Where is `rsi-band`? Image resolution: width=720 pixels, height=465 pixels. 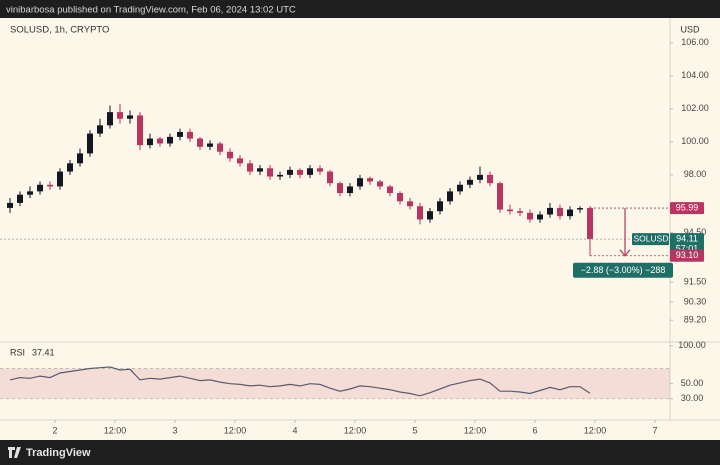
rsi-band is located at coordinates (335, 383).